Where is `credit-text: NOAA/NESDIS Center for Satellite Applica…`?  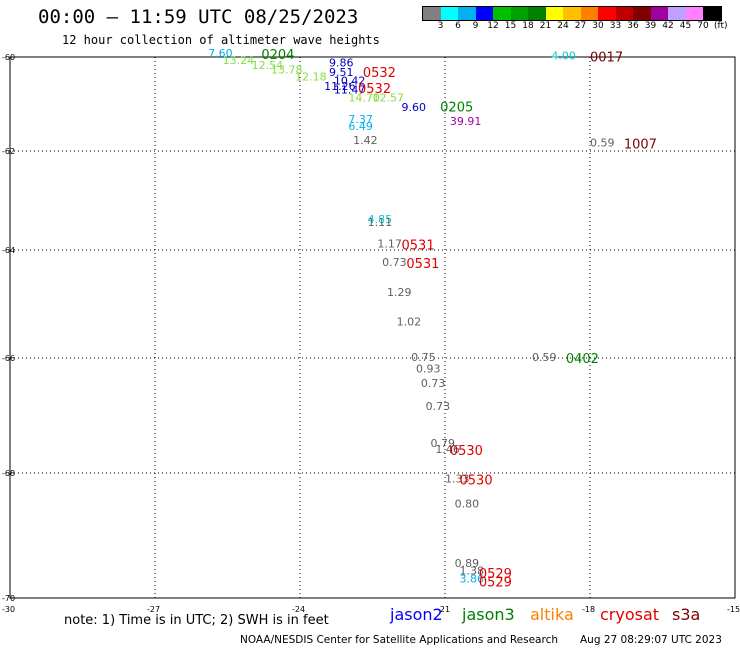 credit-text: NOAA/NESDIS Center for Satellite Applica… is located at coordinates (399, 640).